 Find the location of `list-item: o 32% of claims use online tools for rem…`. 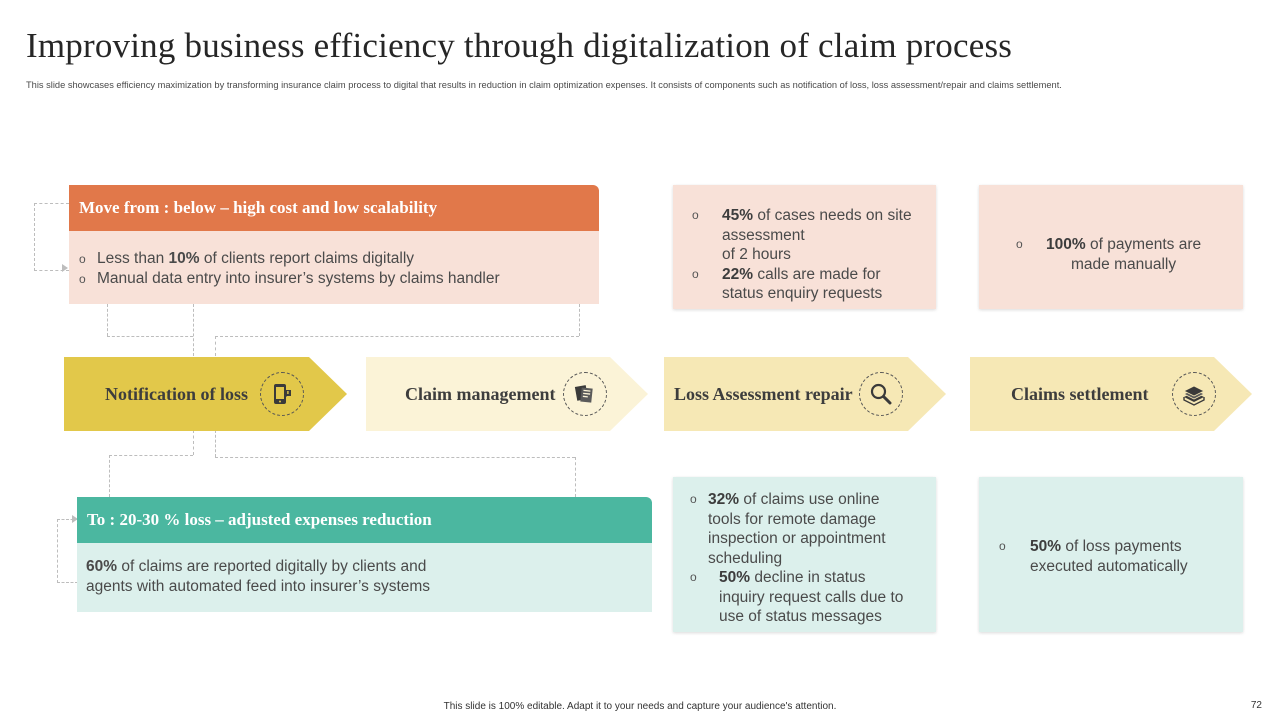

list-item: o 32% of claims use online tools for rem… is located at coordinates (788, 529).